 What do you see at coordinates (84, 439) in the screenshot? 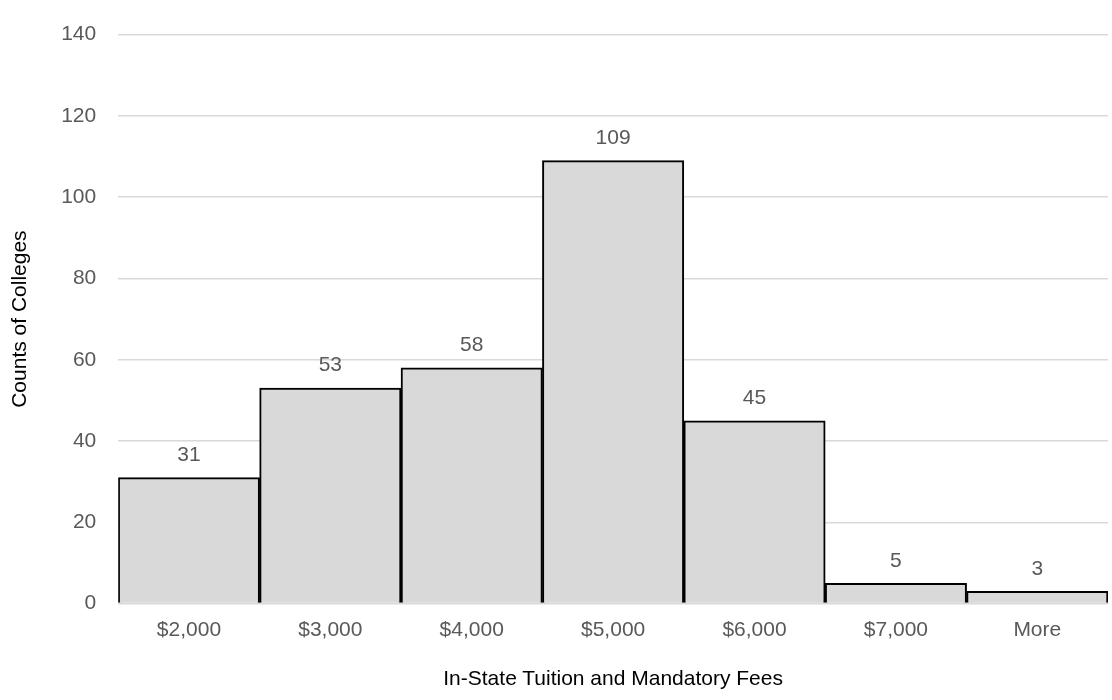
I see `y-tick-label: 40` at bounding box center [84, 439].